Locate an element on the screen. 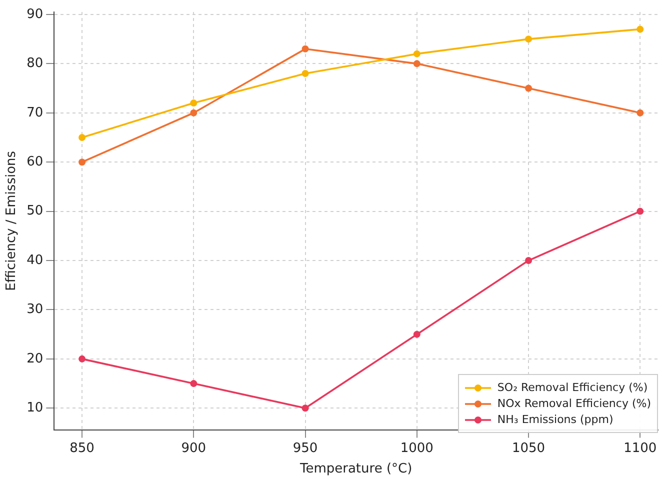  y-tick-label: 50 is located at coordinates (35, 211).